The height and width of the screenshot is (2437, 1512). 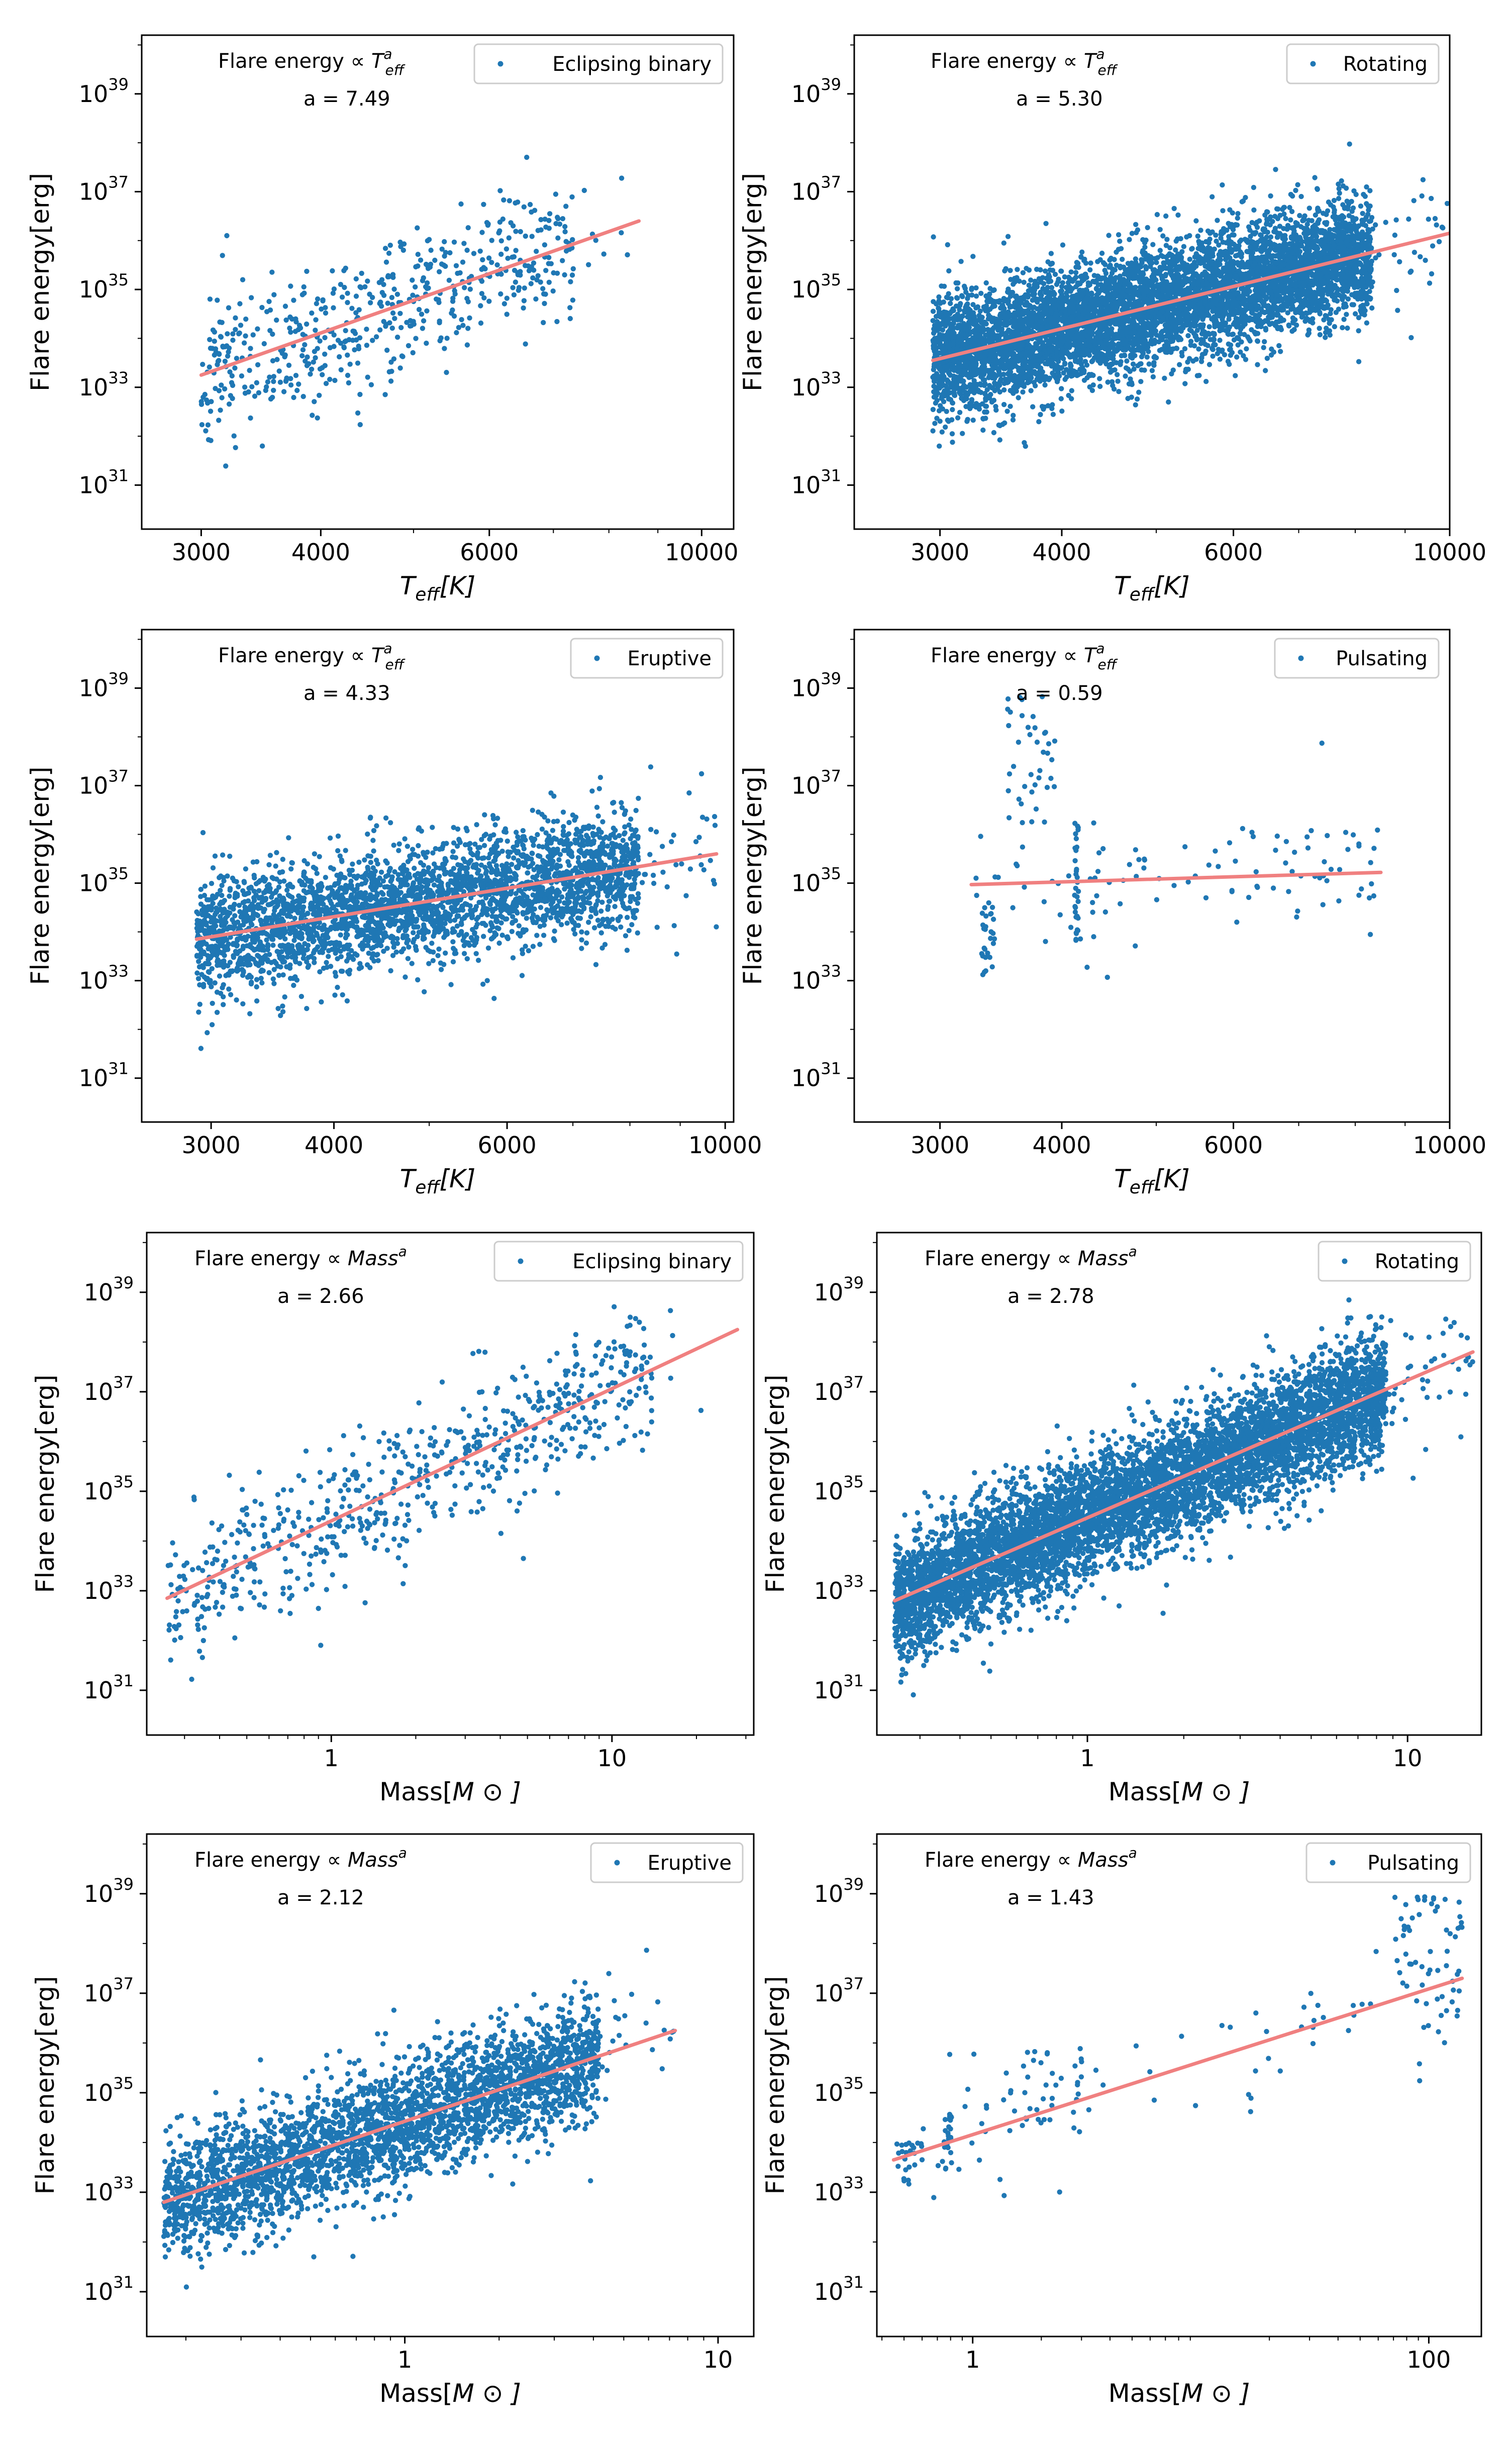 What do you see at coordinates (320, 552) in the screenshot?
I see `x-tick-label: 4000` at bounding box center [320, 552].